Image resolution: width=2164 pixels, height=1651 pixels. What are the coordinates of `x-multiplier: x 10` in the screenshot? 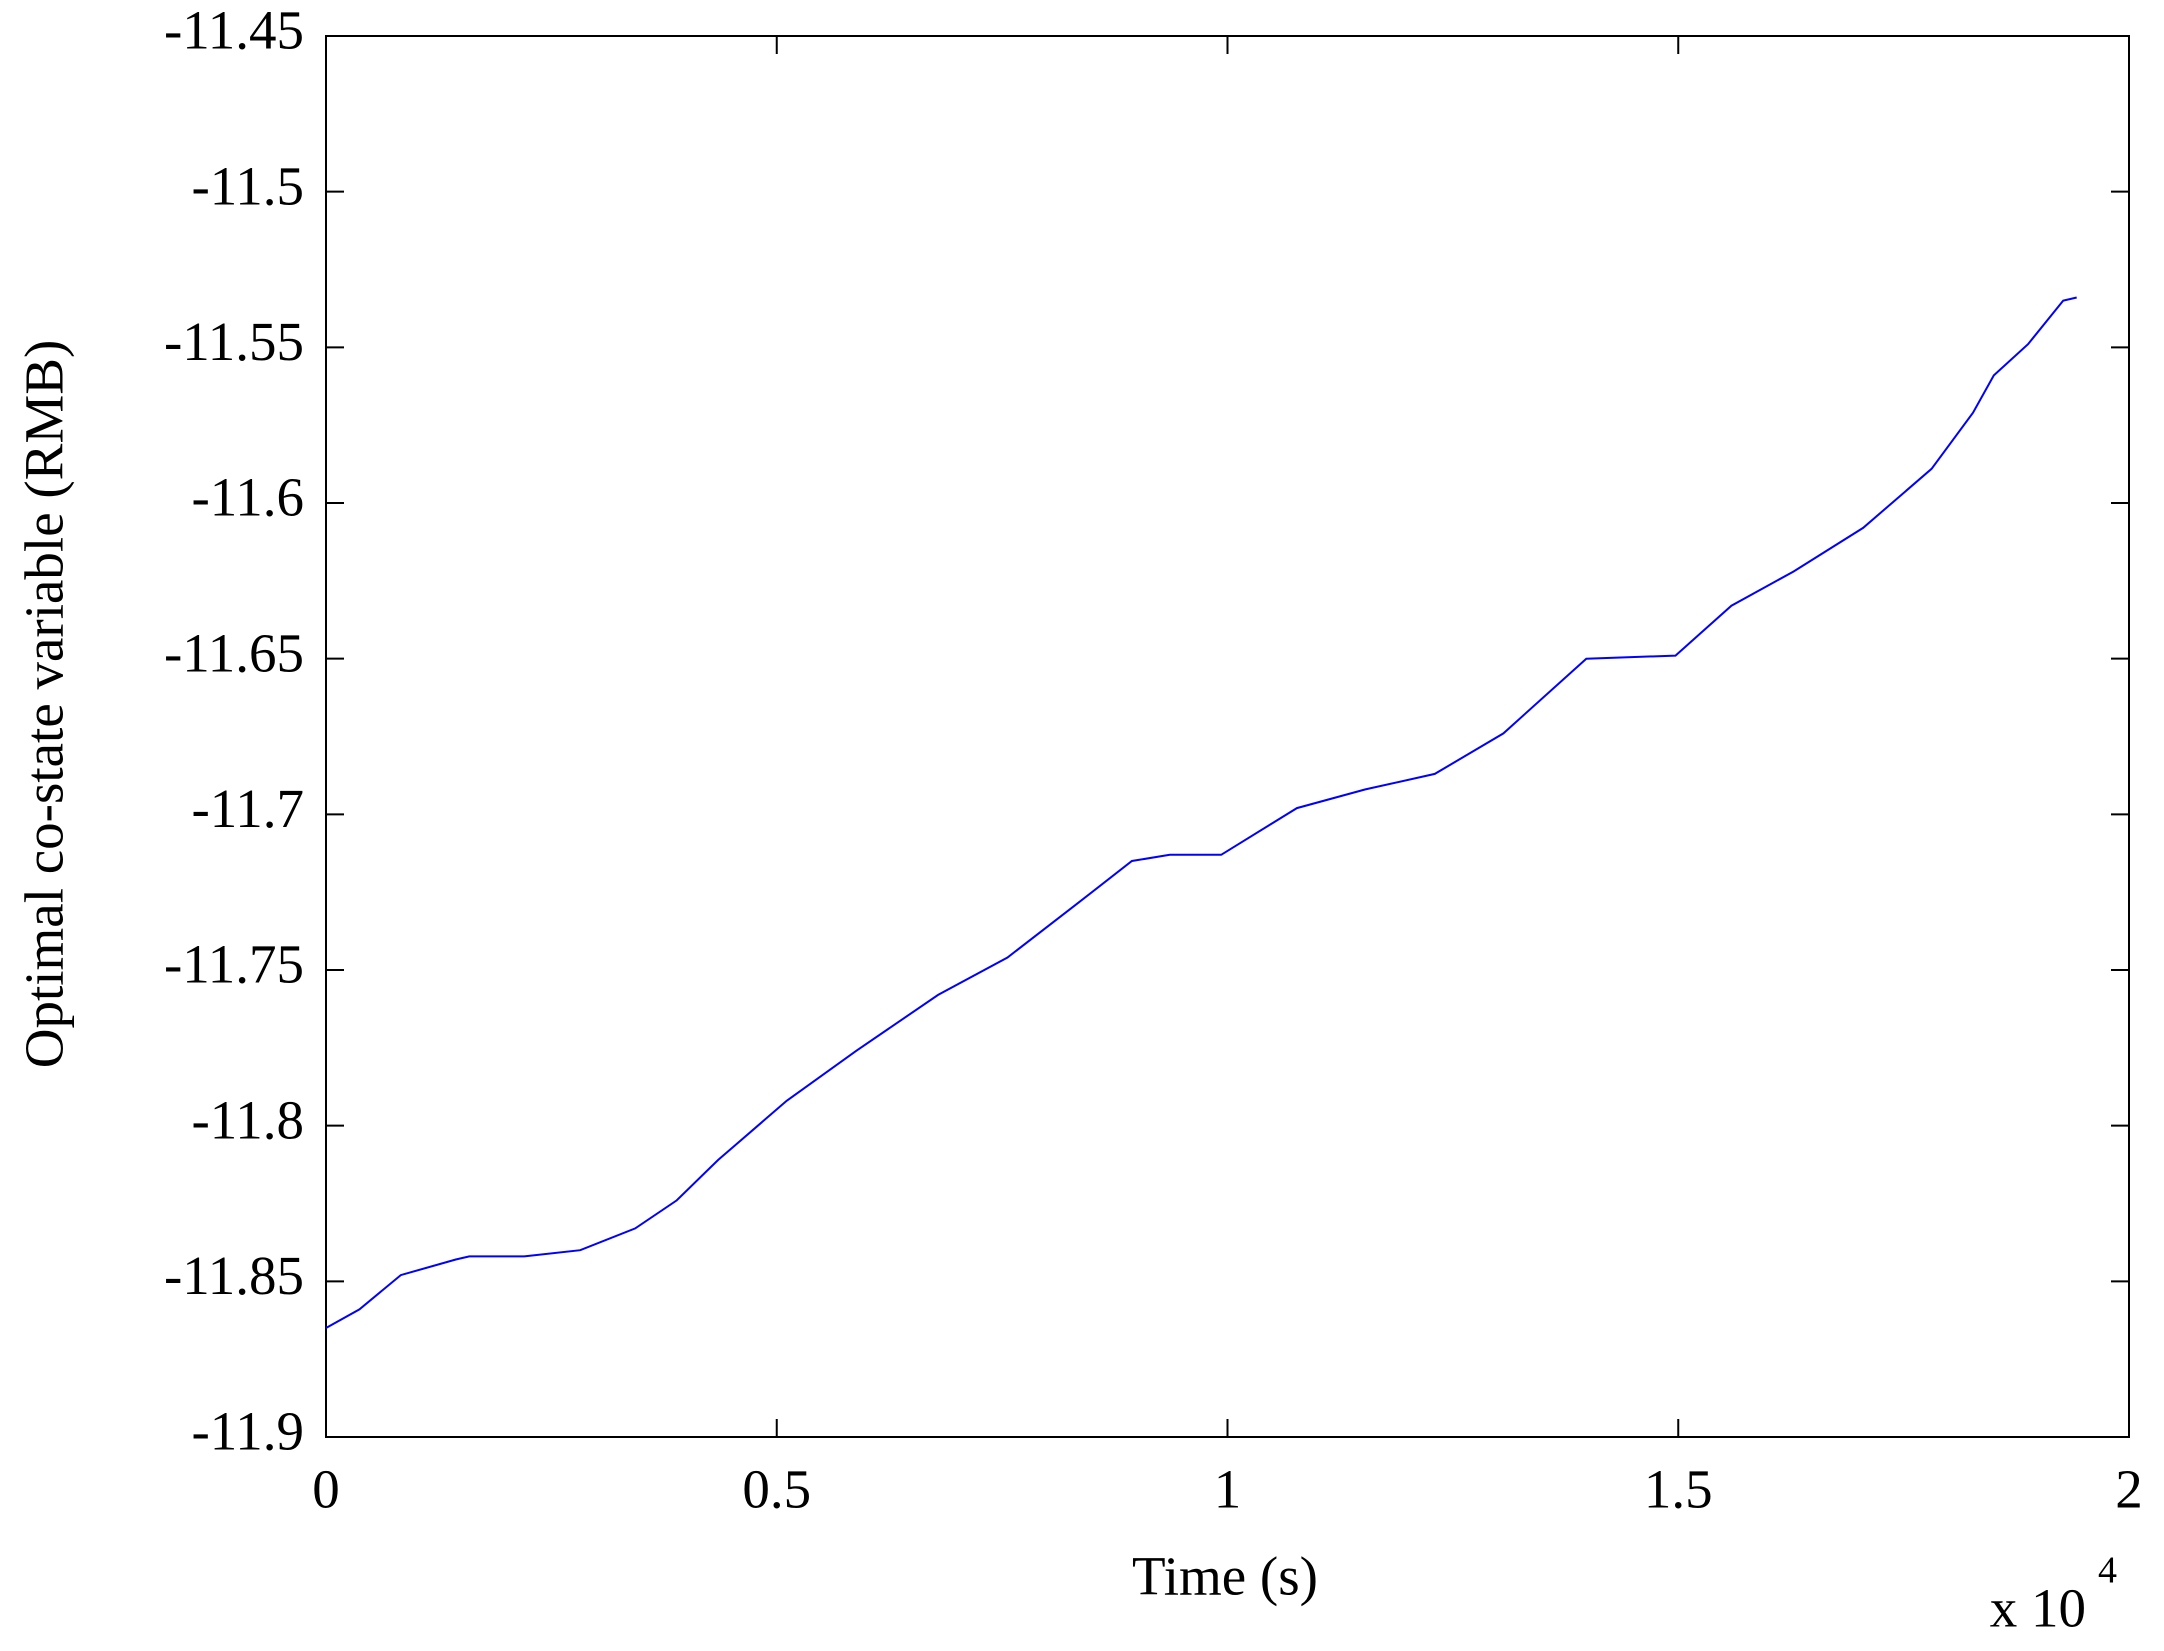 It's located at (2038, 1608).